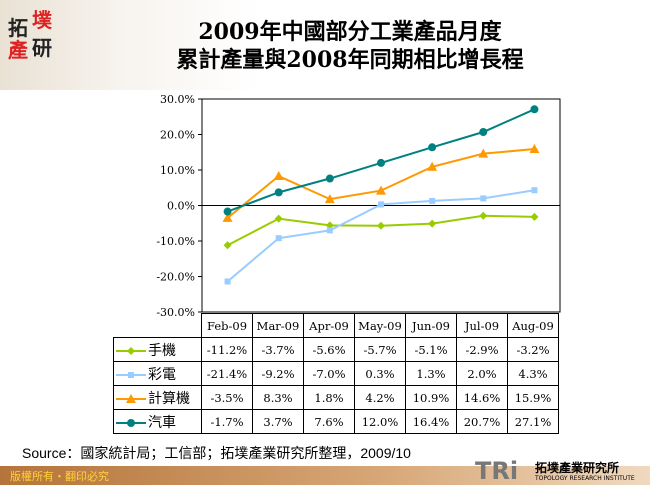 This screenshot has height=485, width=650. Describe the element at coordinates (577, 468) in the screenshot. I see `brand-cn: 拓墣產業研究所` at that location.